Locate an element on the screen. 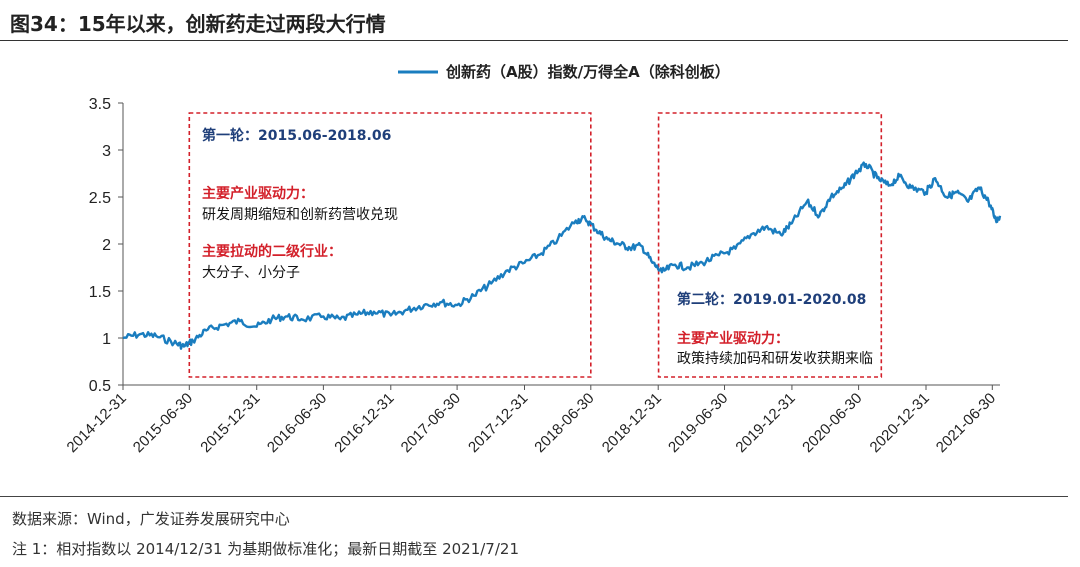  x-tick-label: 2016-12-31 is located at coordinates (364, 423).